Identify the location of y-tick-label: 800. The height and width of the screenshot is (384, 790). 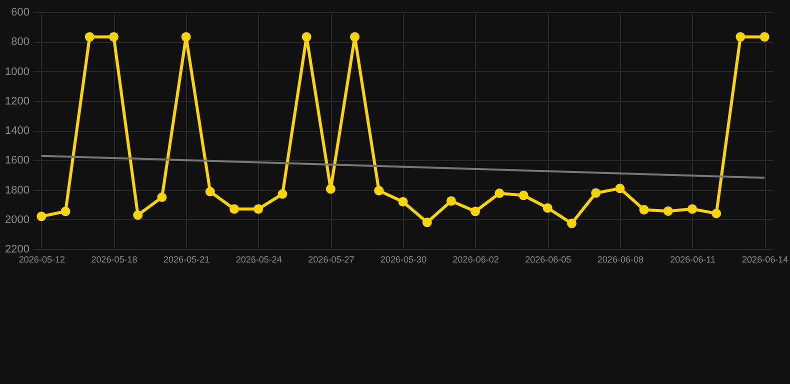
(20, 42).